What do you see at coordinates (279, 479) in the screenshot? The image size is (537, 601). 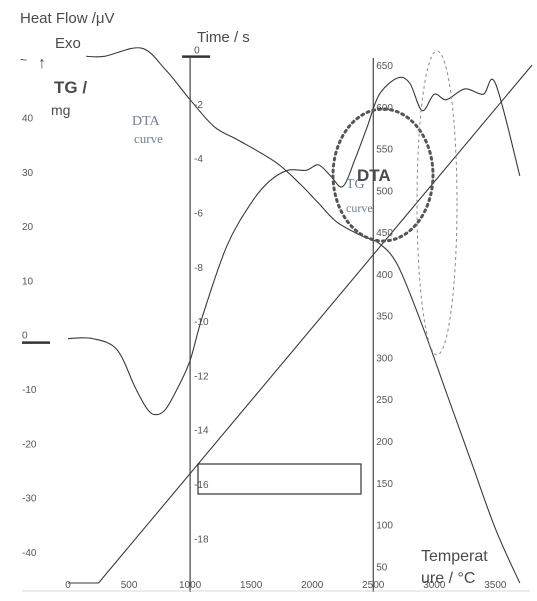 I see `blank-rectangle` at bounding box center [279, 479].